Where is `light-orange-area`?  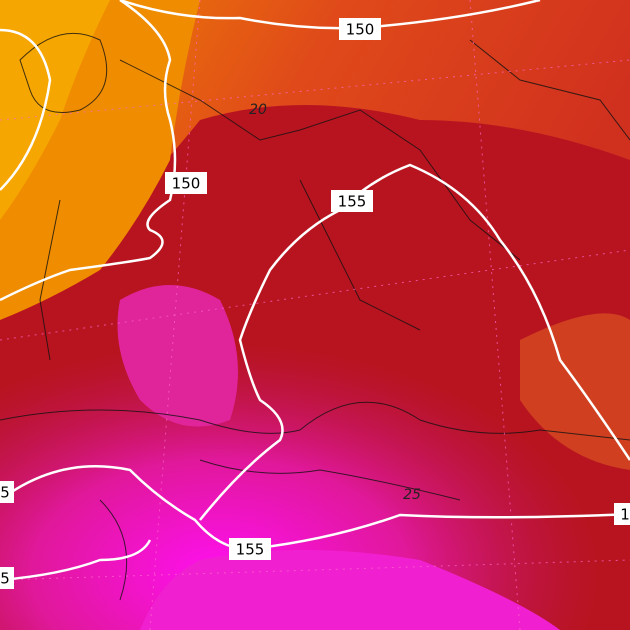
light-orange-area is located at coordinates (55, 110).